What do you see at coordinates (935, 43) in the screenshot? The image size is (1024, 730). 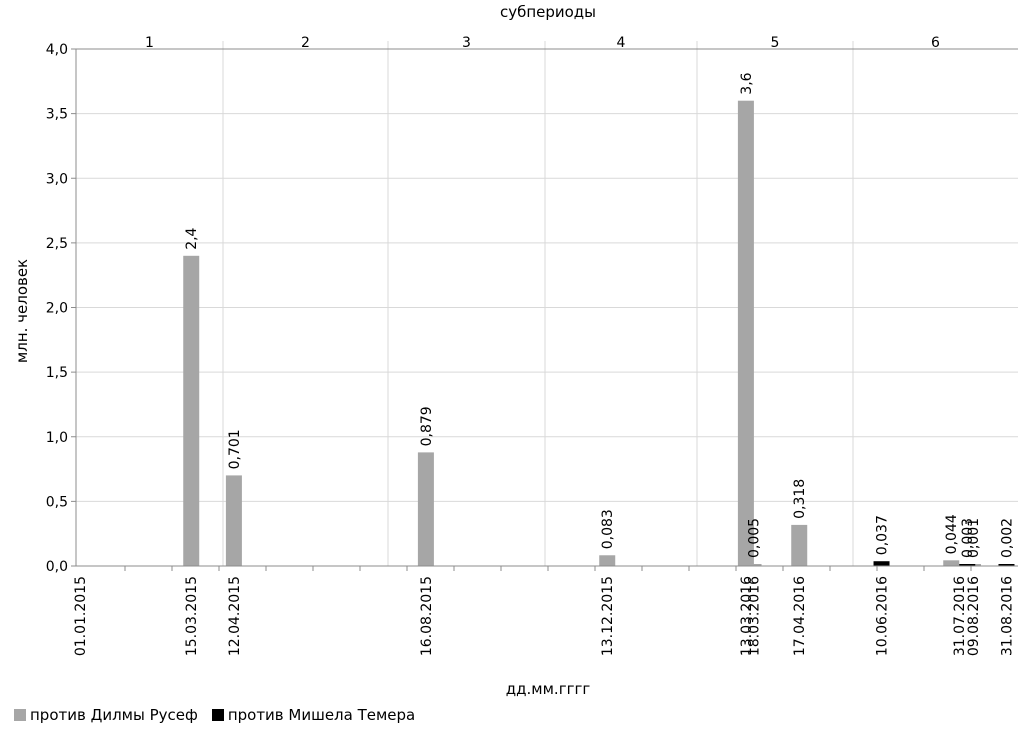 I see `subperiod-label: 6` at bounding box center [935, 43].